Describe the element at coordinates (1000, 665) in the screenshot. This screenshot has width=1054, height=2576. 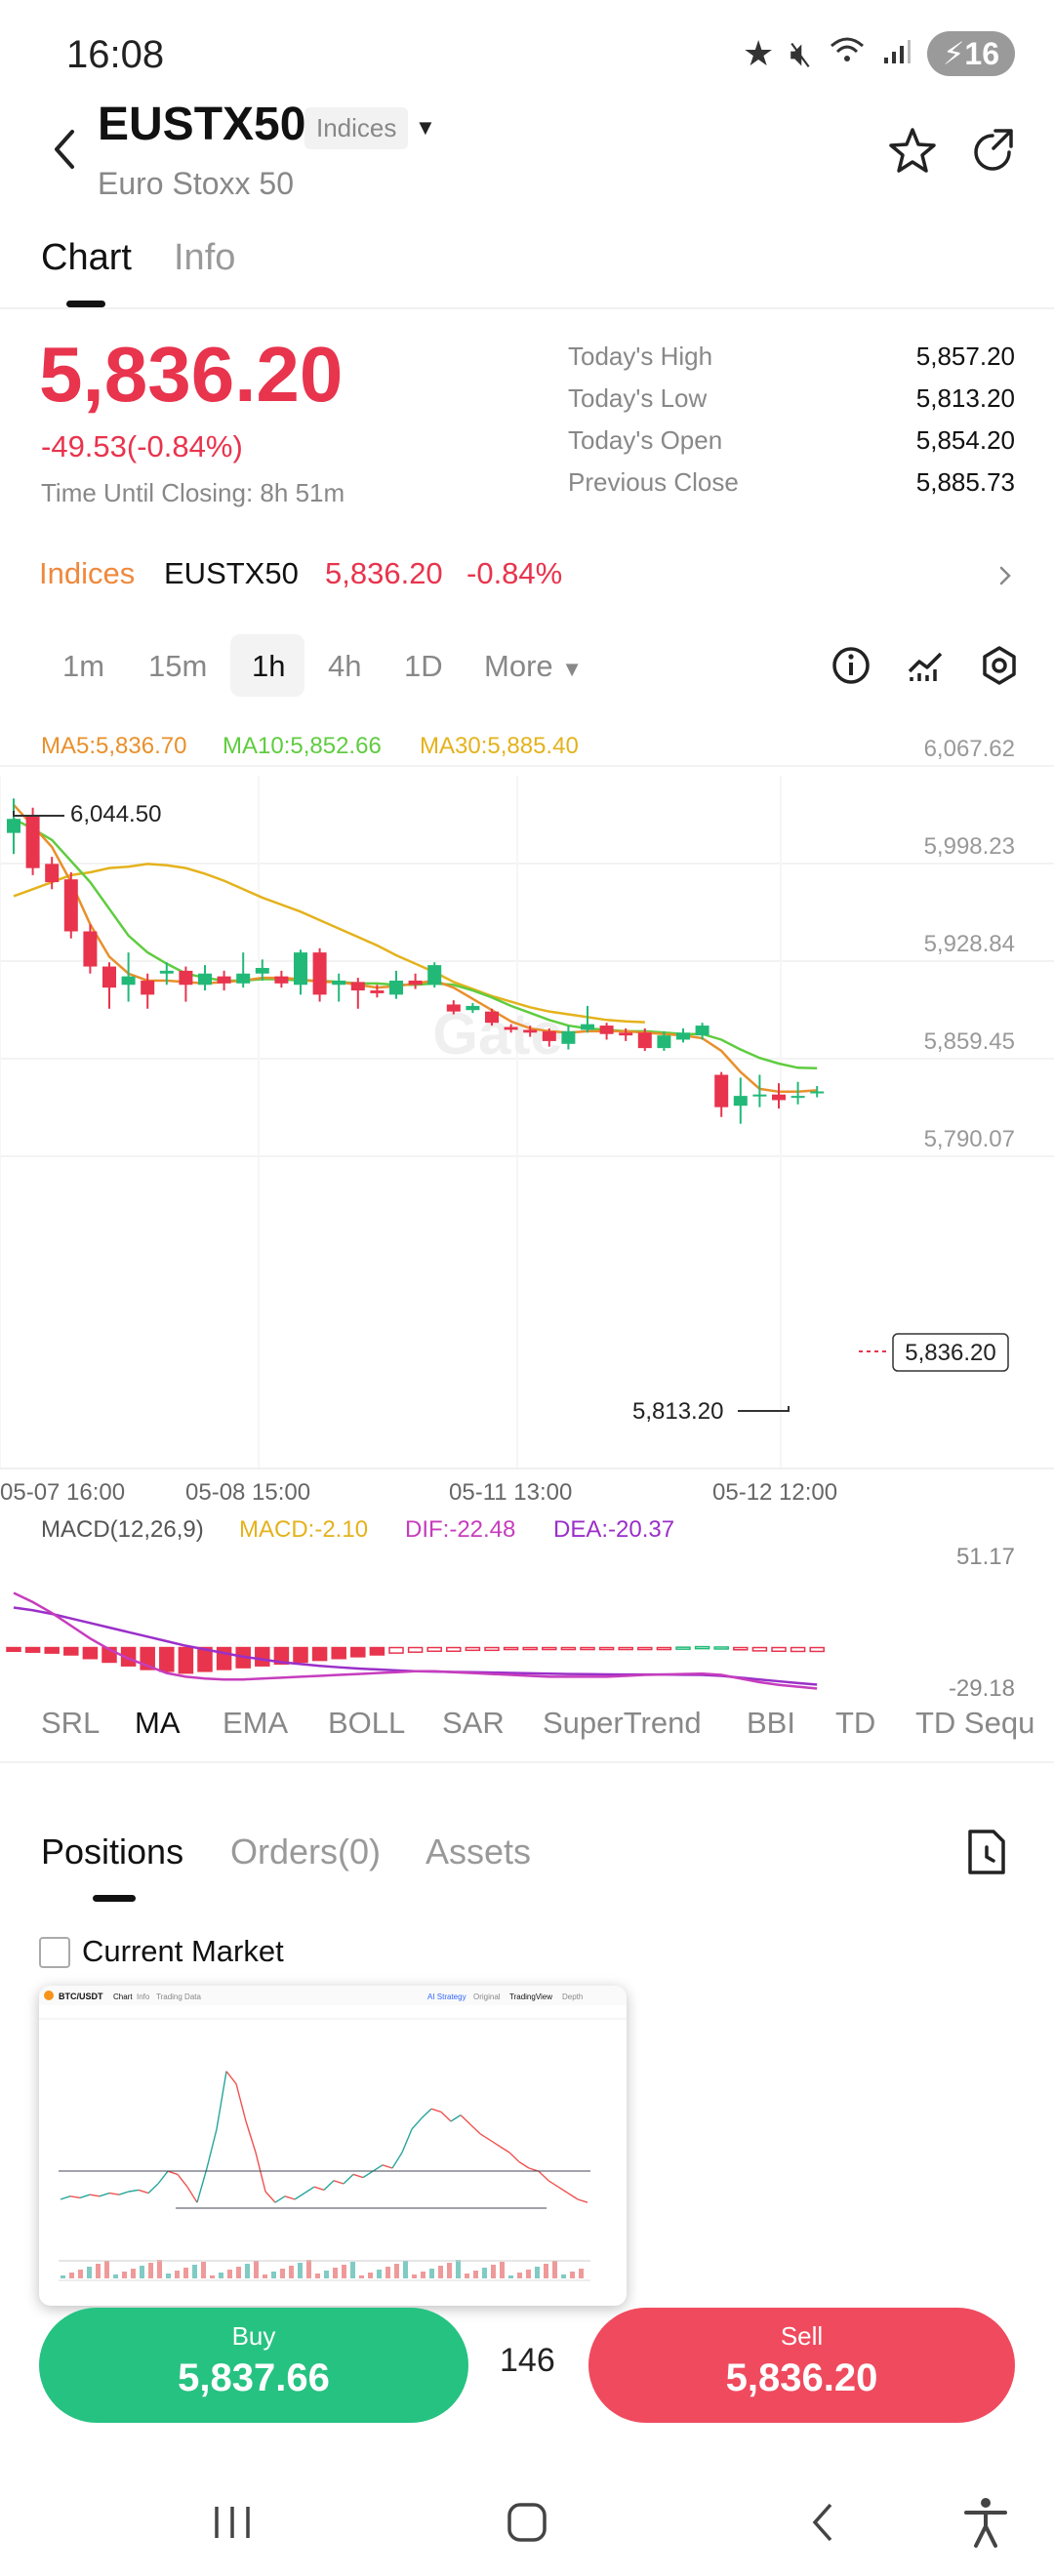
I see `settings-icon` at that location.